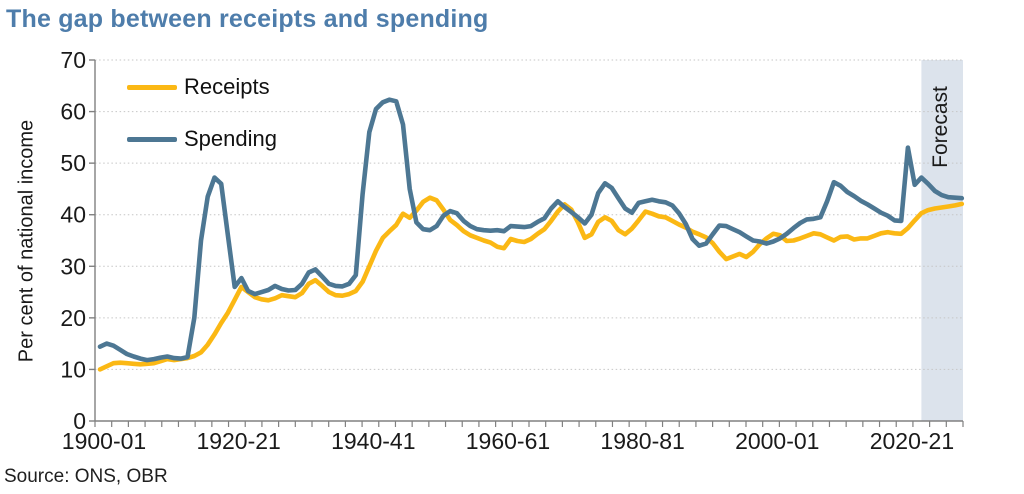 Image resolution: width=1024 pixels, height=494 pixels. Describe the element at coordinates (152, 87) in the screenshot. I see `receipts-swatch` at that location.